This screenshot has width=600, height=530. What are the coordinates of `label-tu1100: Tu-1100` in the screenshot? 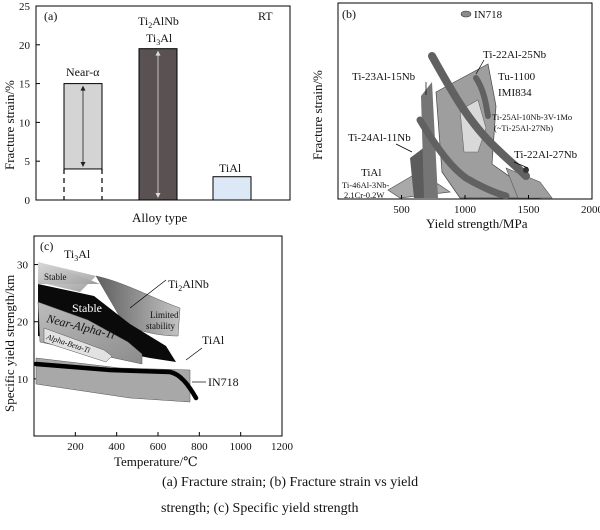 It's located at (517, 77).